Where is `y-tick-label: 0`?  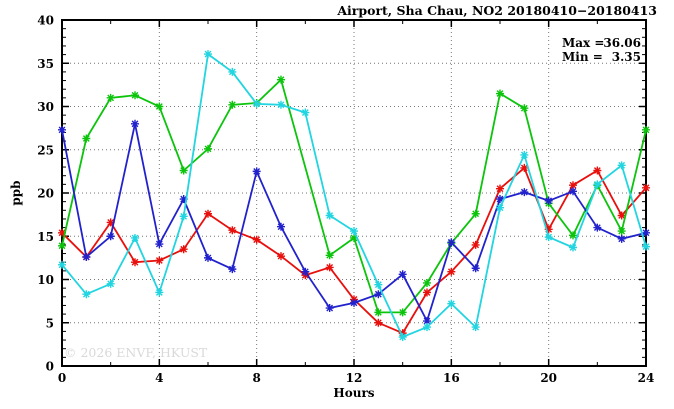
y-tick-label: 0 is located at coordinates (50, 367).